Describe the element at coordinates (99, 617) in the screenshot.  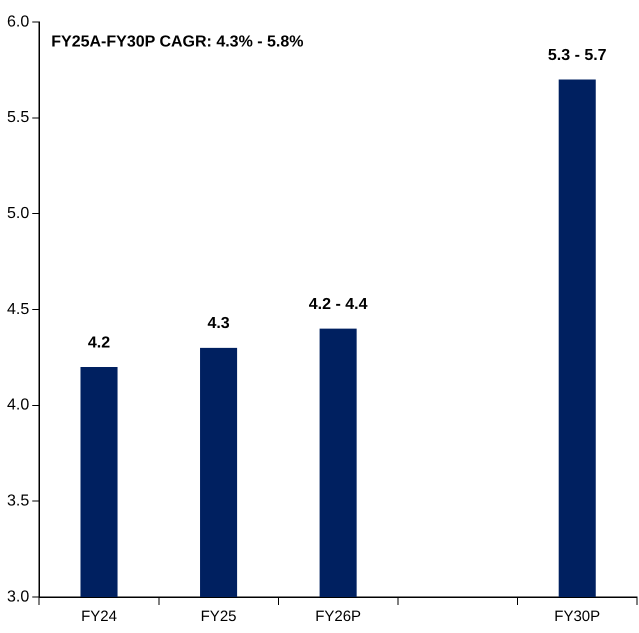
I see `x-tick-label: FY24` at that location.